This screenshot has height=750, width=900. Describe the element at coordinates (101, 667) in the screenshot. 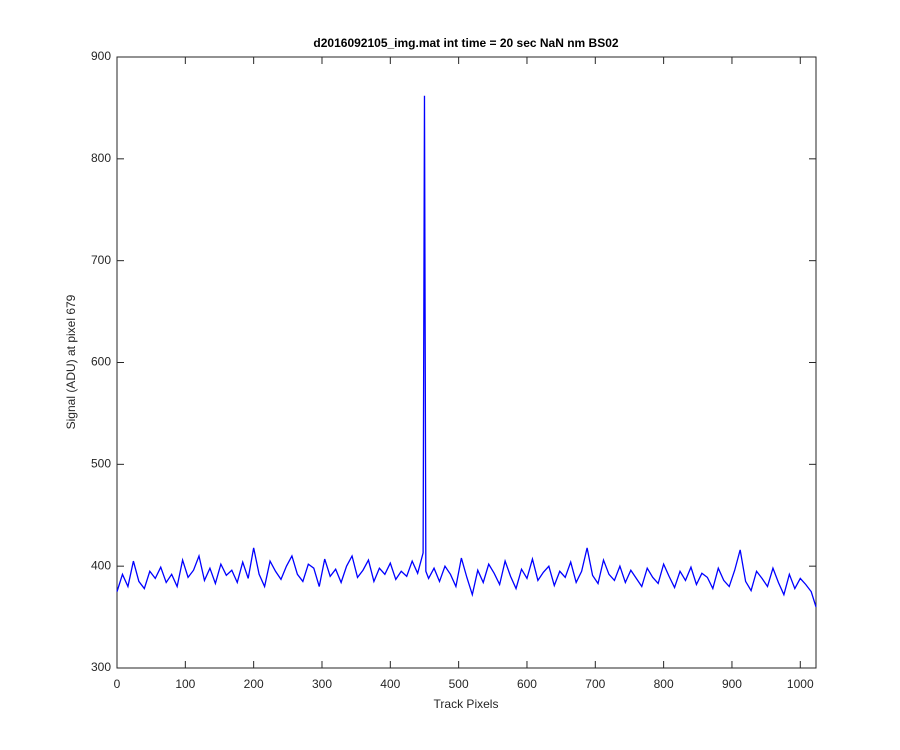

I see `y-tick-label: 300` at that location.